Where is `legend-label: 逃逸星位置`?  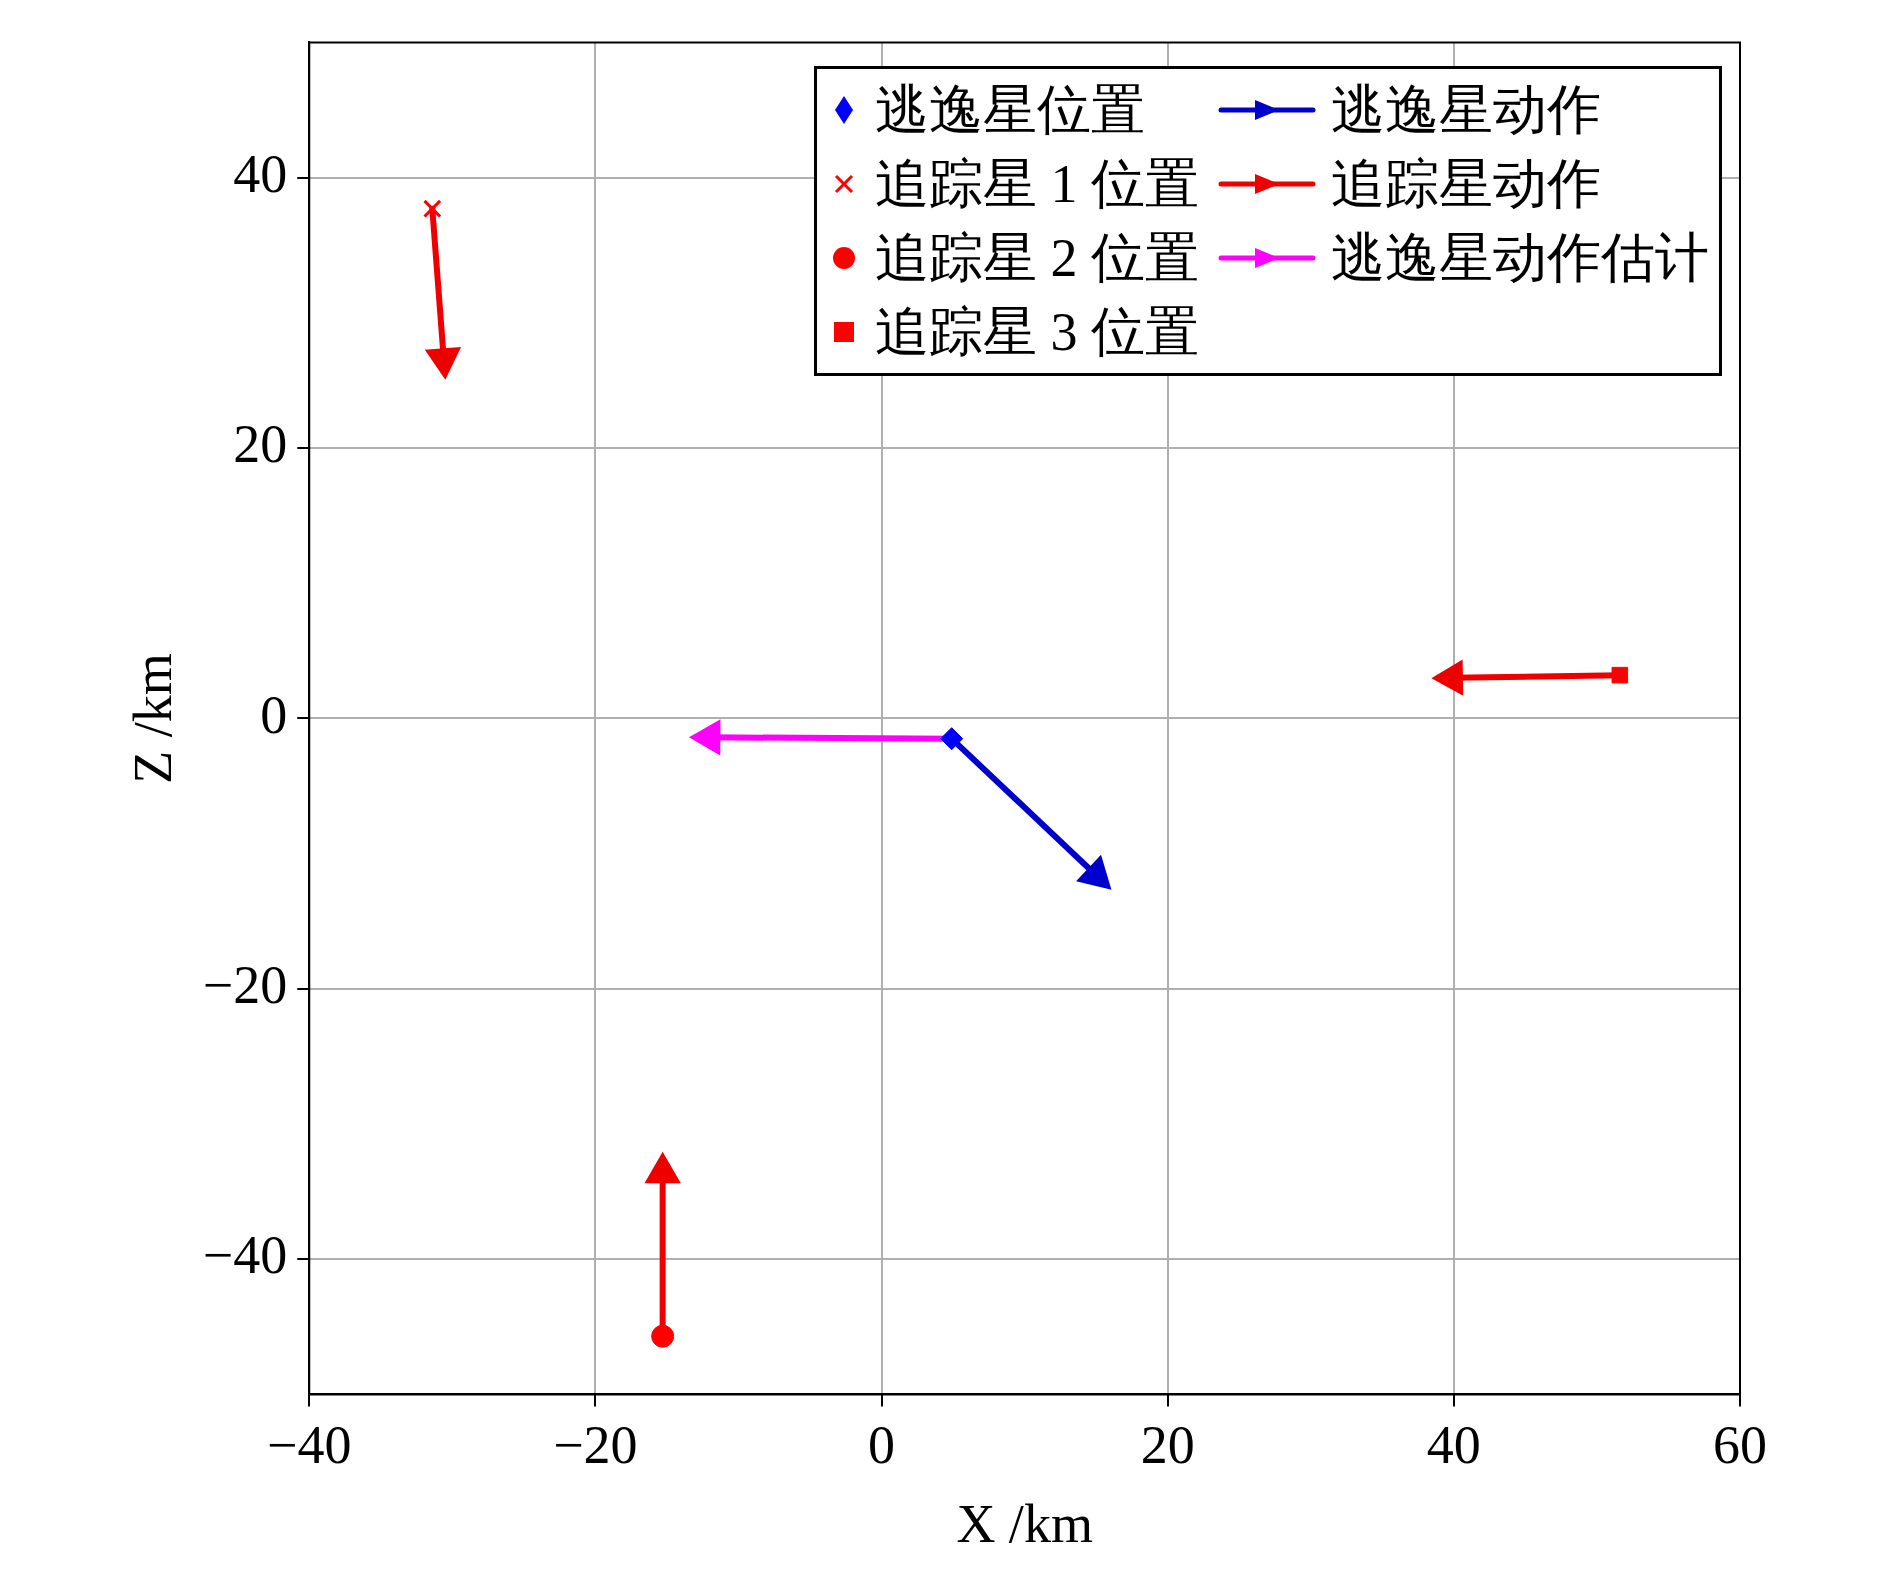
legend-label: 逃逸星位置 is located at coordinates (1010, 111).